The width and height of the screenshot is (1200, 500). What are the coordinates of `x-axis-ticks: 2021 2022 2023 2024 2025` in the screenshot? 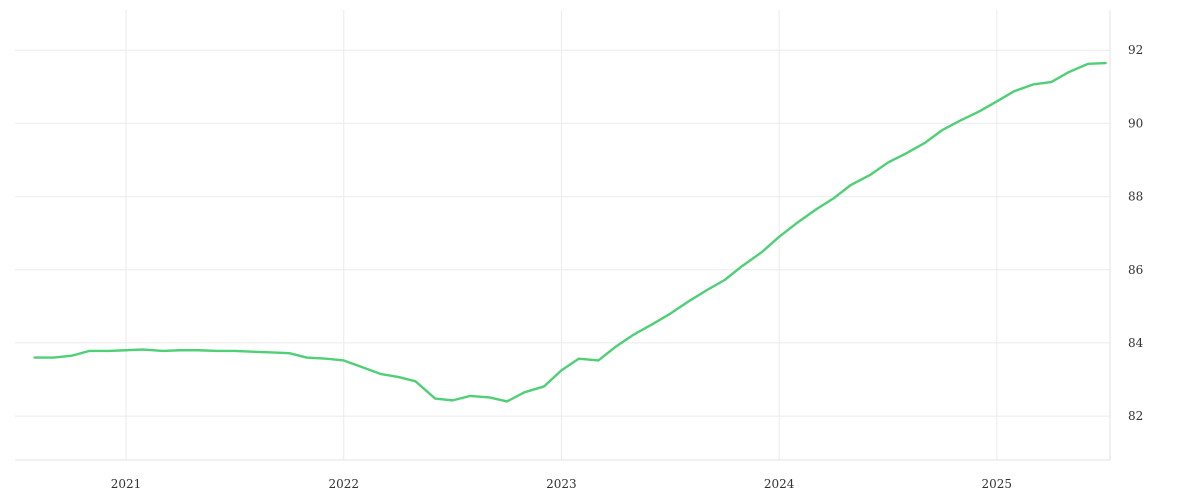 It's located at (561, 484).